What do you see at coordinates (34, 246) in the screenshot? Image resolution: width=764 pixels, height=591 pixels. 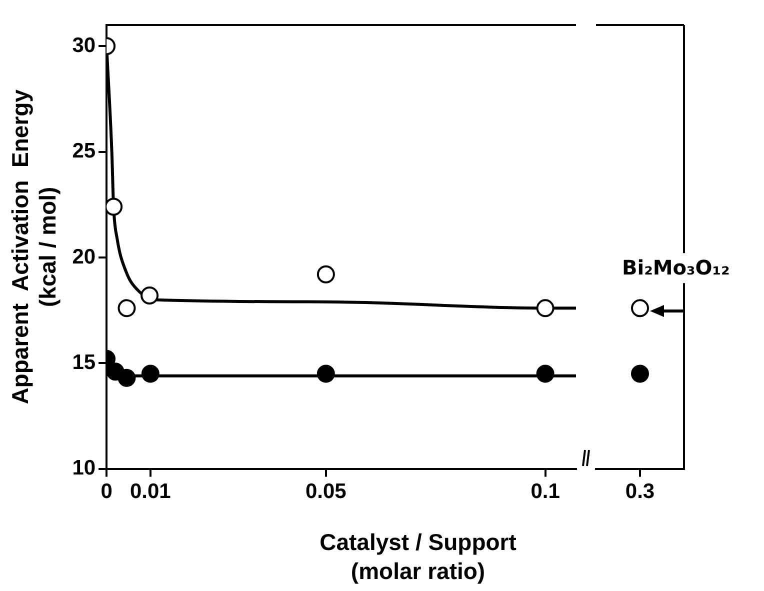 I see `y-axis-title: Apparent Activation Energy (kcal / mol)` at bounding box center [34, 246].